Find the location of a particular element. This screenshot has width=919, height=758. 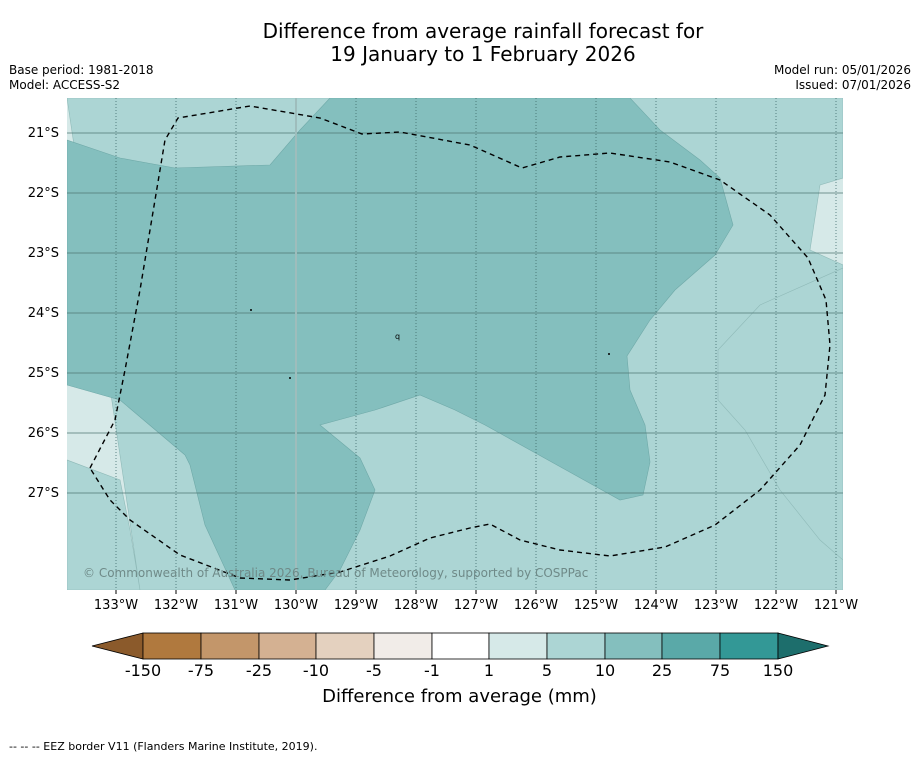

lon-label: 127°W is located at coordinates (476, 605).